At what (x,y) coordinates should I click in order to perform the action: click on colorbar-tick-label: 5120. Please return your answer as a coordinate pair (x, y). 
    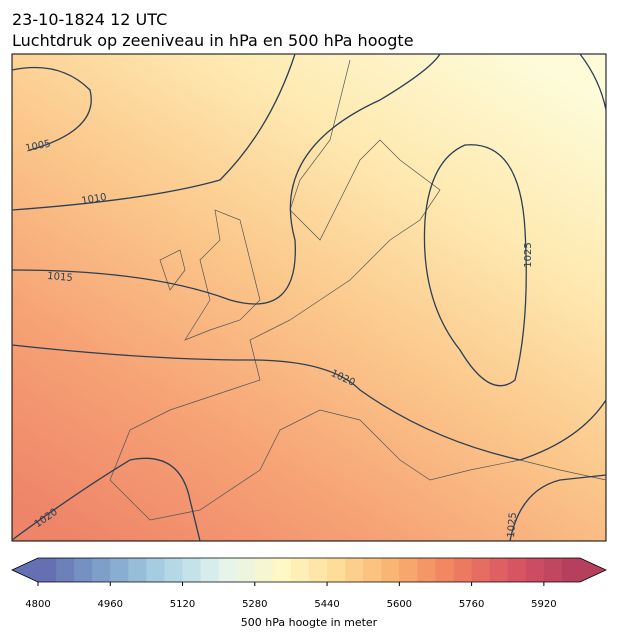
    Looking at the image, I should click on (182, 604).